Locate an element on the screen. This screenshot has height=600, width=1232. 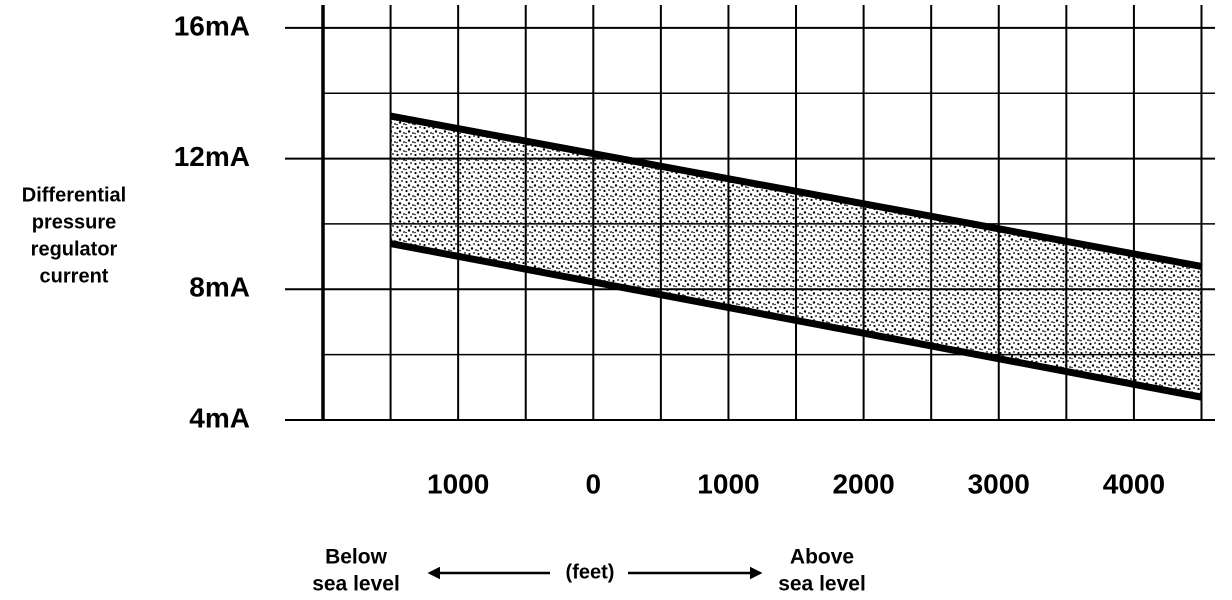
x-tick-label: 2000 is located at coordinates (863, 483).